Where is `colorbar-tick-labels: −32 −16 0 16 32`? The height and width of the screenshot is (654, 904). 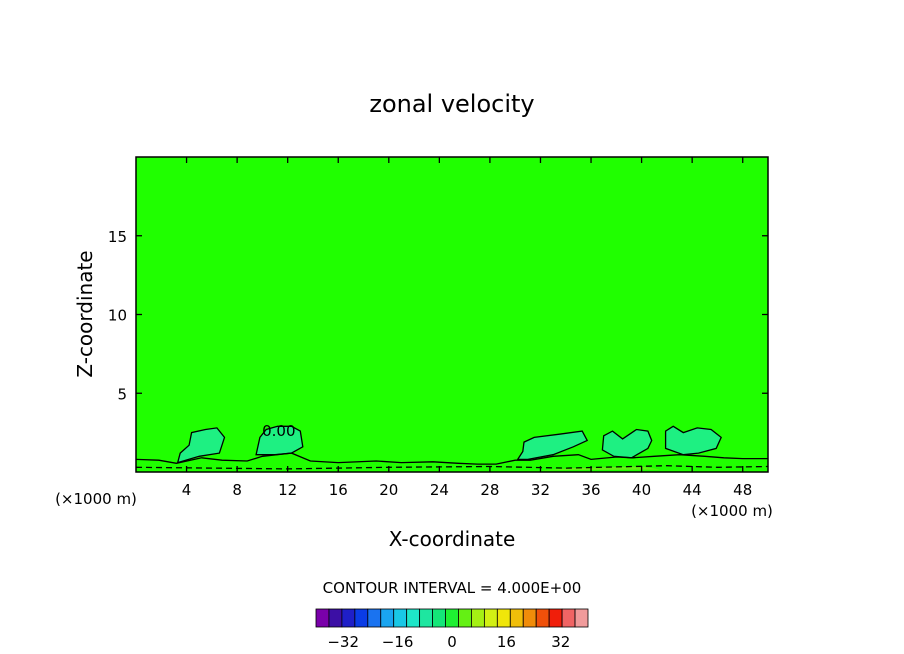 colorbar-tick-labels: −32 −16 0 16 32 is located at coordinates (448, 642).